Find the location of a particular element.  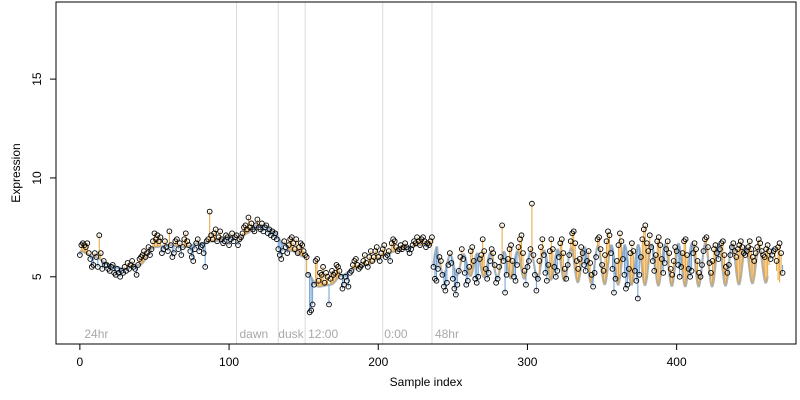

x-tick-label: 0 is located at coordinates (80, 362).